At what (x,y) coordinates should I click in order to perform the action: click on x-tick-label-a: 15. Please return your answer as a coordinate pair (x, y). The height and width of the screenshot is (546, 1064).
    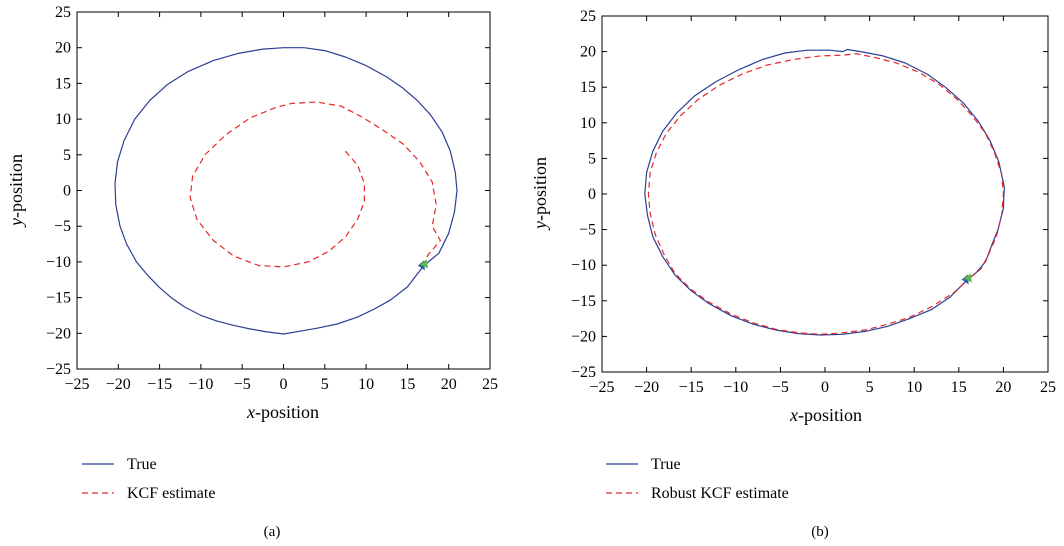
    Looking at the image, I should click on (407, 384).